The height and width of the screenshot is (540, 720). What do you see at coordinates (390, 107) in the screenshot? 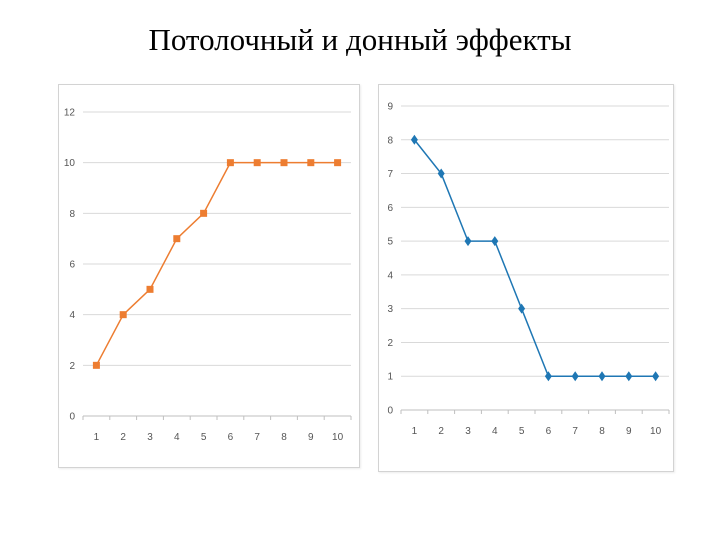
I see `y-tick-label: 9` at bounding box center [390, 107].